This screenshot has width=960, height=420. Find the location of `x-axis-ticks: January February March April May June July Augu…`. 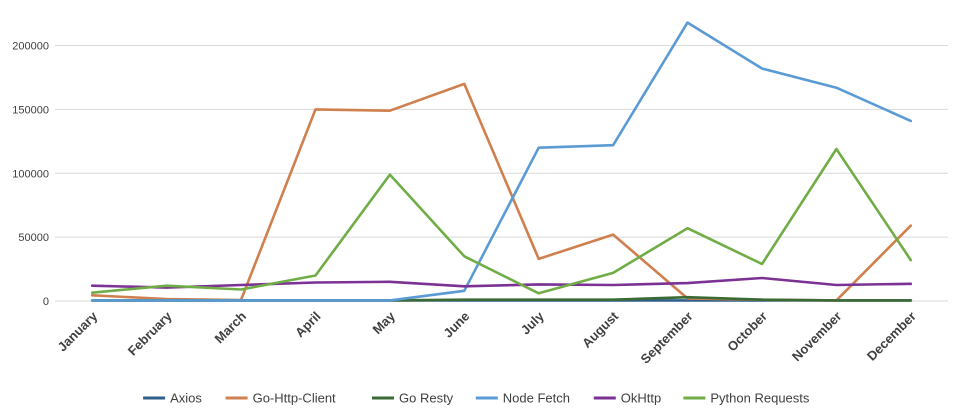

x-axis-ticks: January February March April May June July Augu… is located at coordinates (486, 337).